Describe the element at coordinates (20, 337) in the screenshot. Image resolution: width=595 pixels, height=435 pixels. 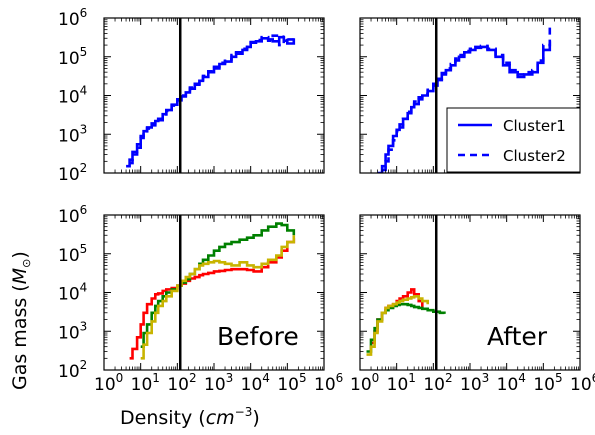
I see `y-axis-title-text: Gas mass (` at that location.